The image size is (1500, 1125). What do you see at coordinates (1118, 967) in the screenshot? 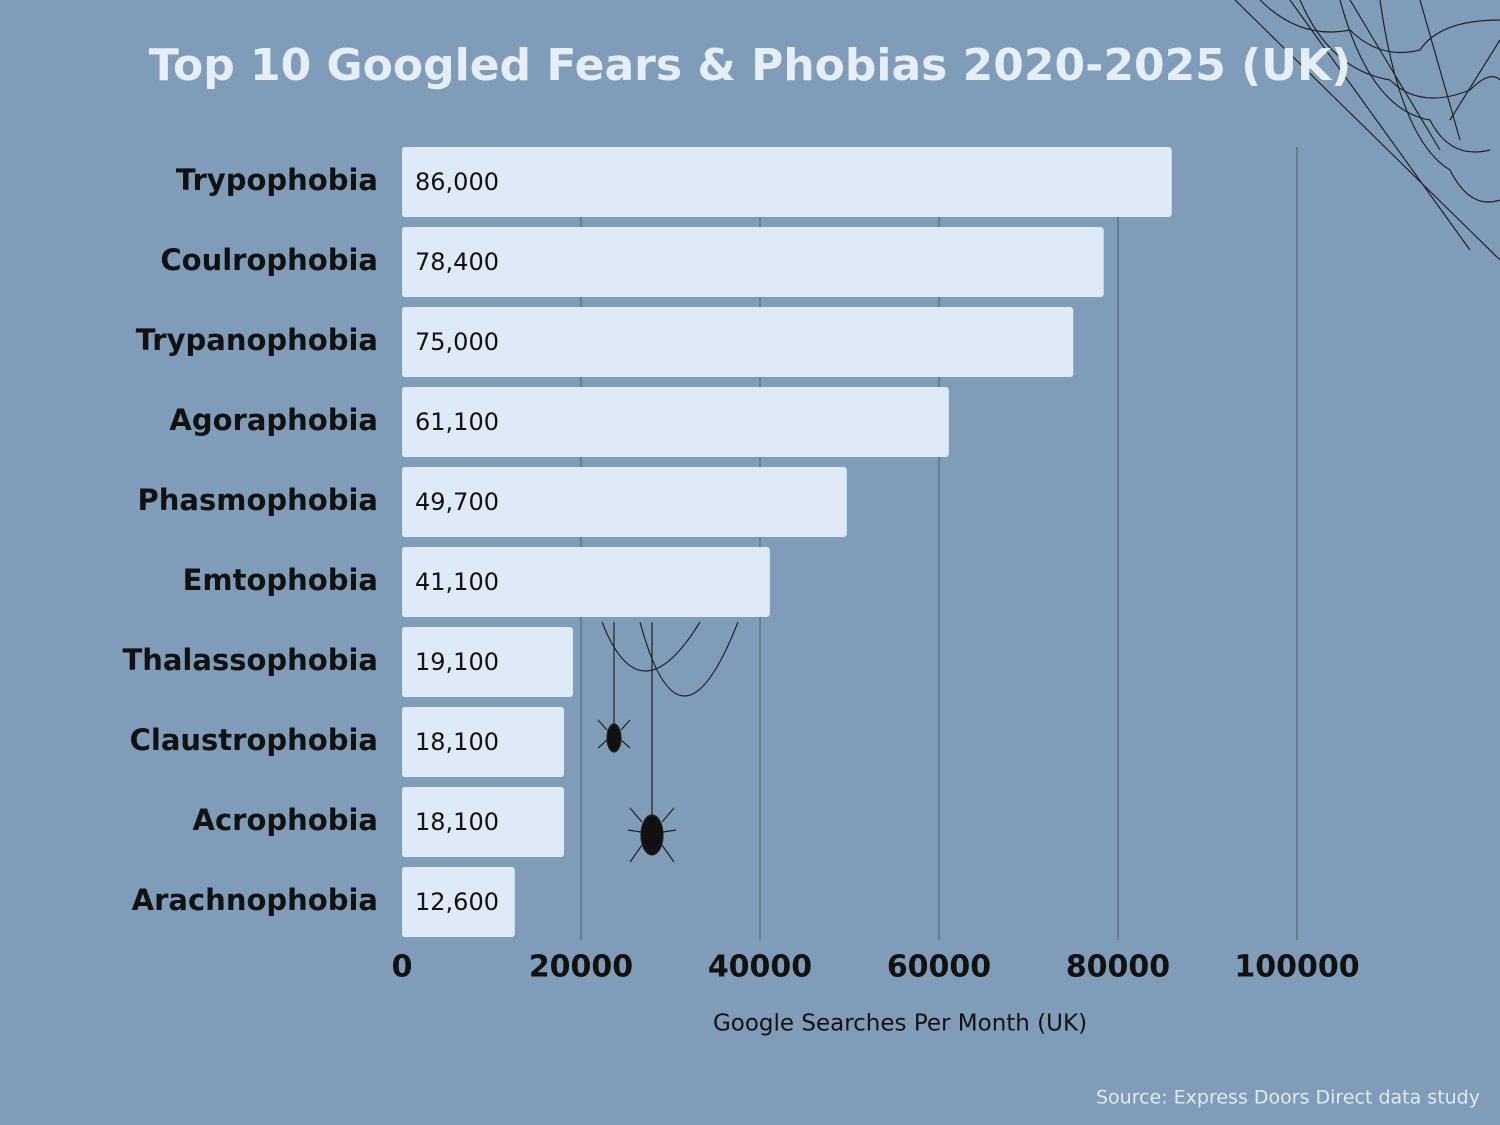
I see `x-tick-label: 80000` at bounding box center [1118, 967].